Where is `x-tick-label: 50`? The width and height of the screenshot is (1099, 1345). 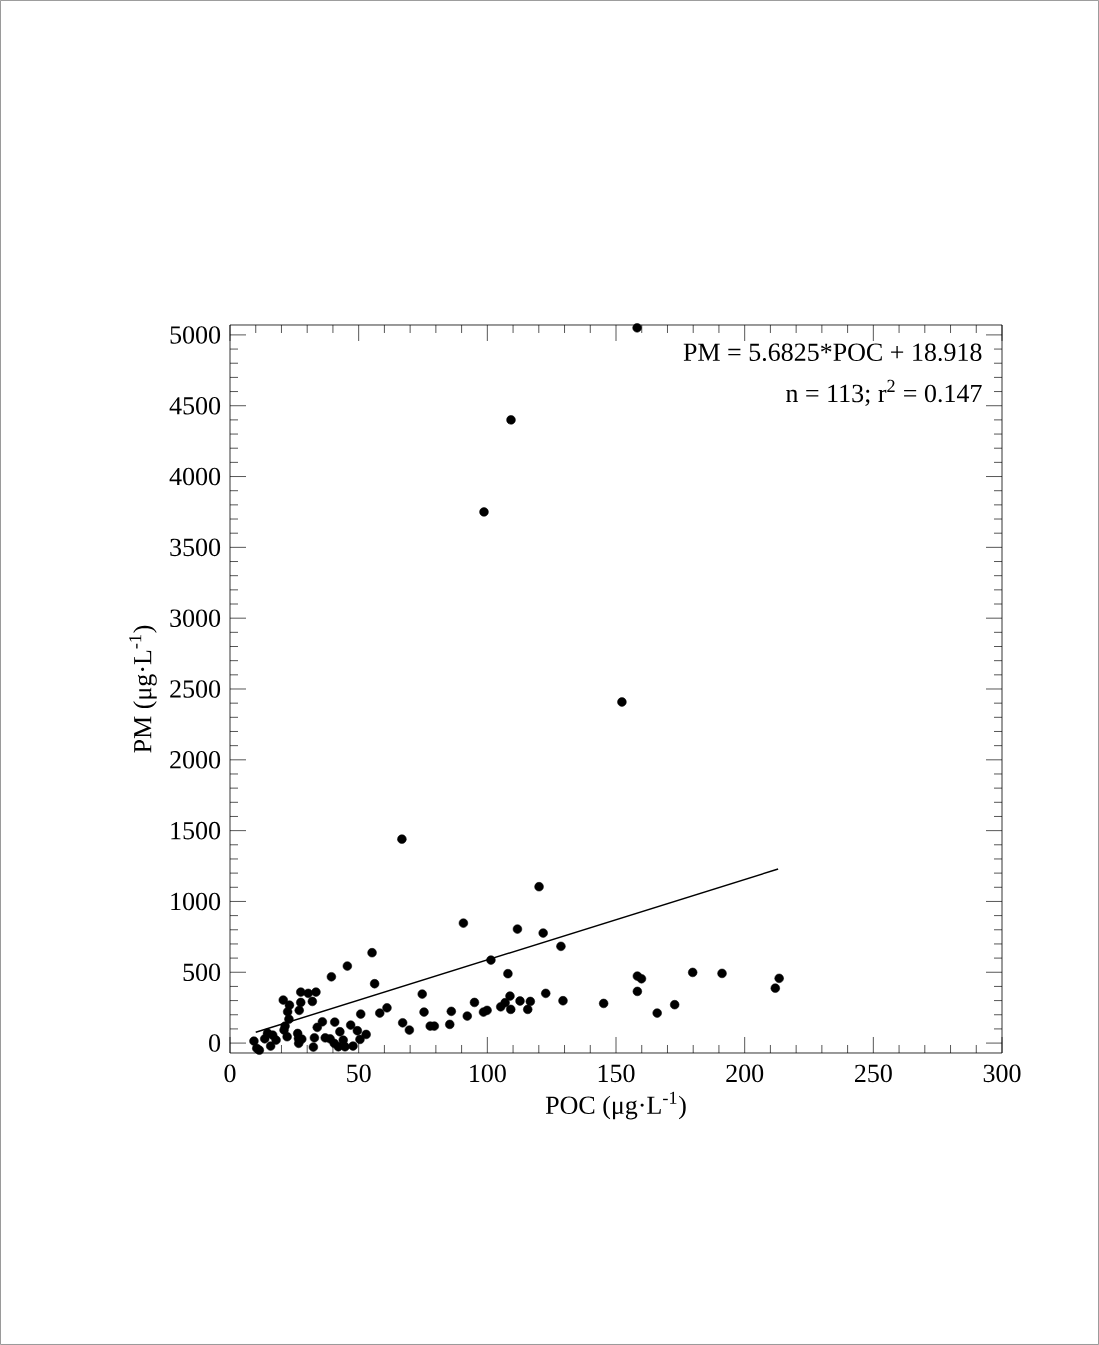
x-tick-label: 50 is located at coordinates (359, 1073).